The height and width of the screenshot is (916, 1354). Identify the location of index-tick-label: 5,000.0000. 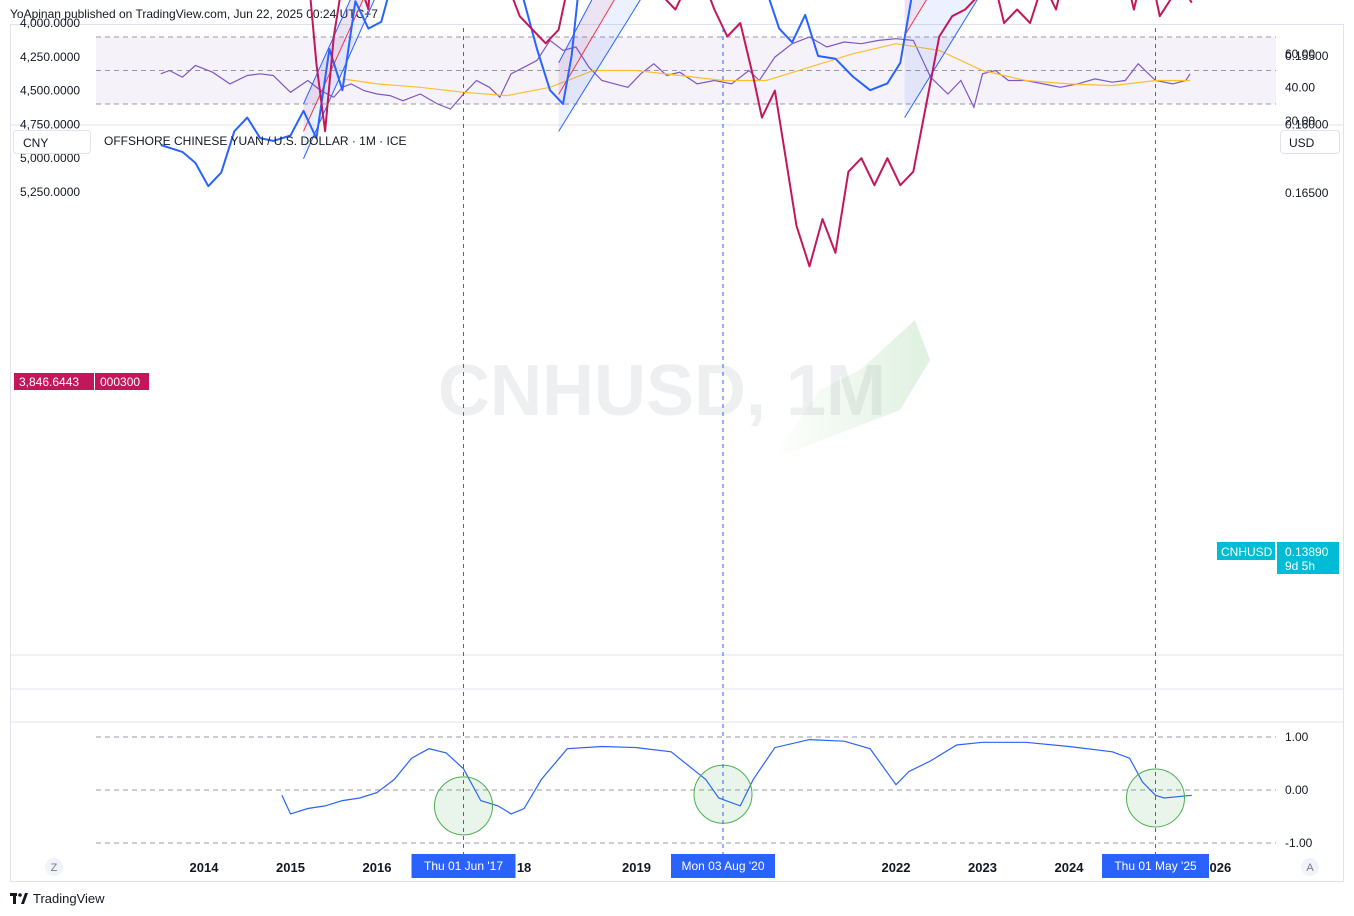
(50, 158).